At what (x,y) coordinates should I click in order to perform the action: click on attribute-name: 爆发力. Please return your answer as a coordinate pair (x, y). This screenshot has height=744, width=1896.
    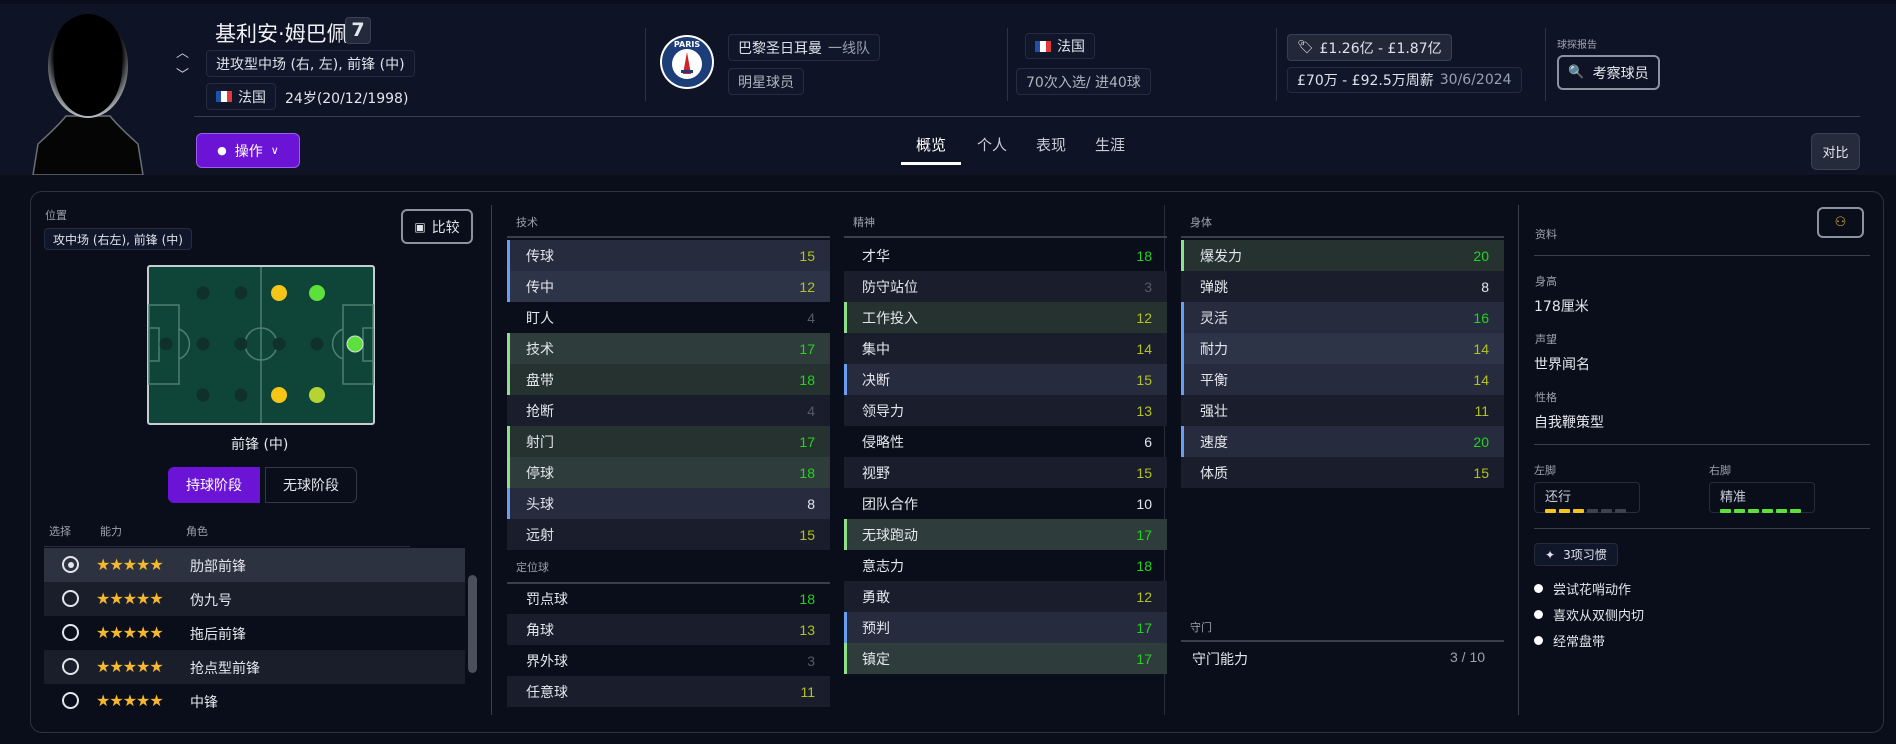
    Looking at the image, I should click on (1221, 256).